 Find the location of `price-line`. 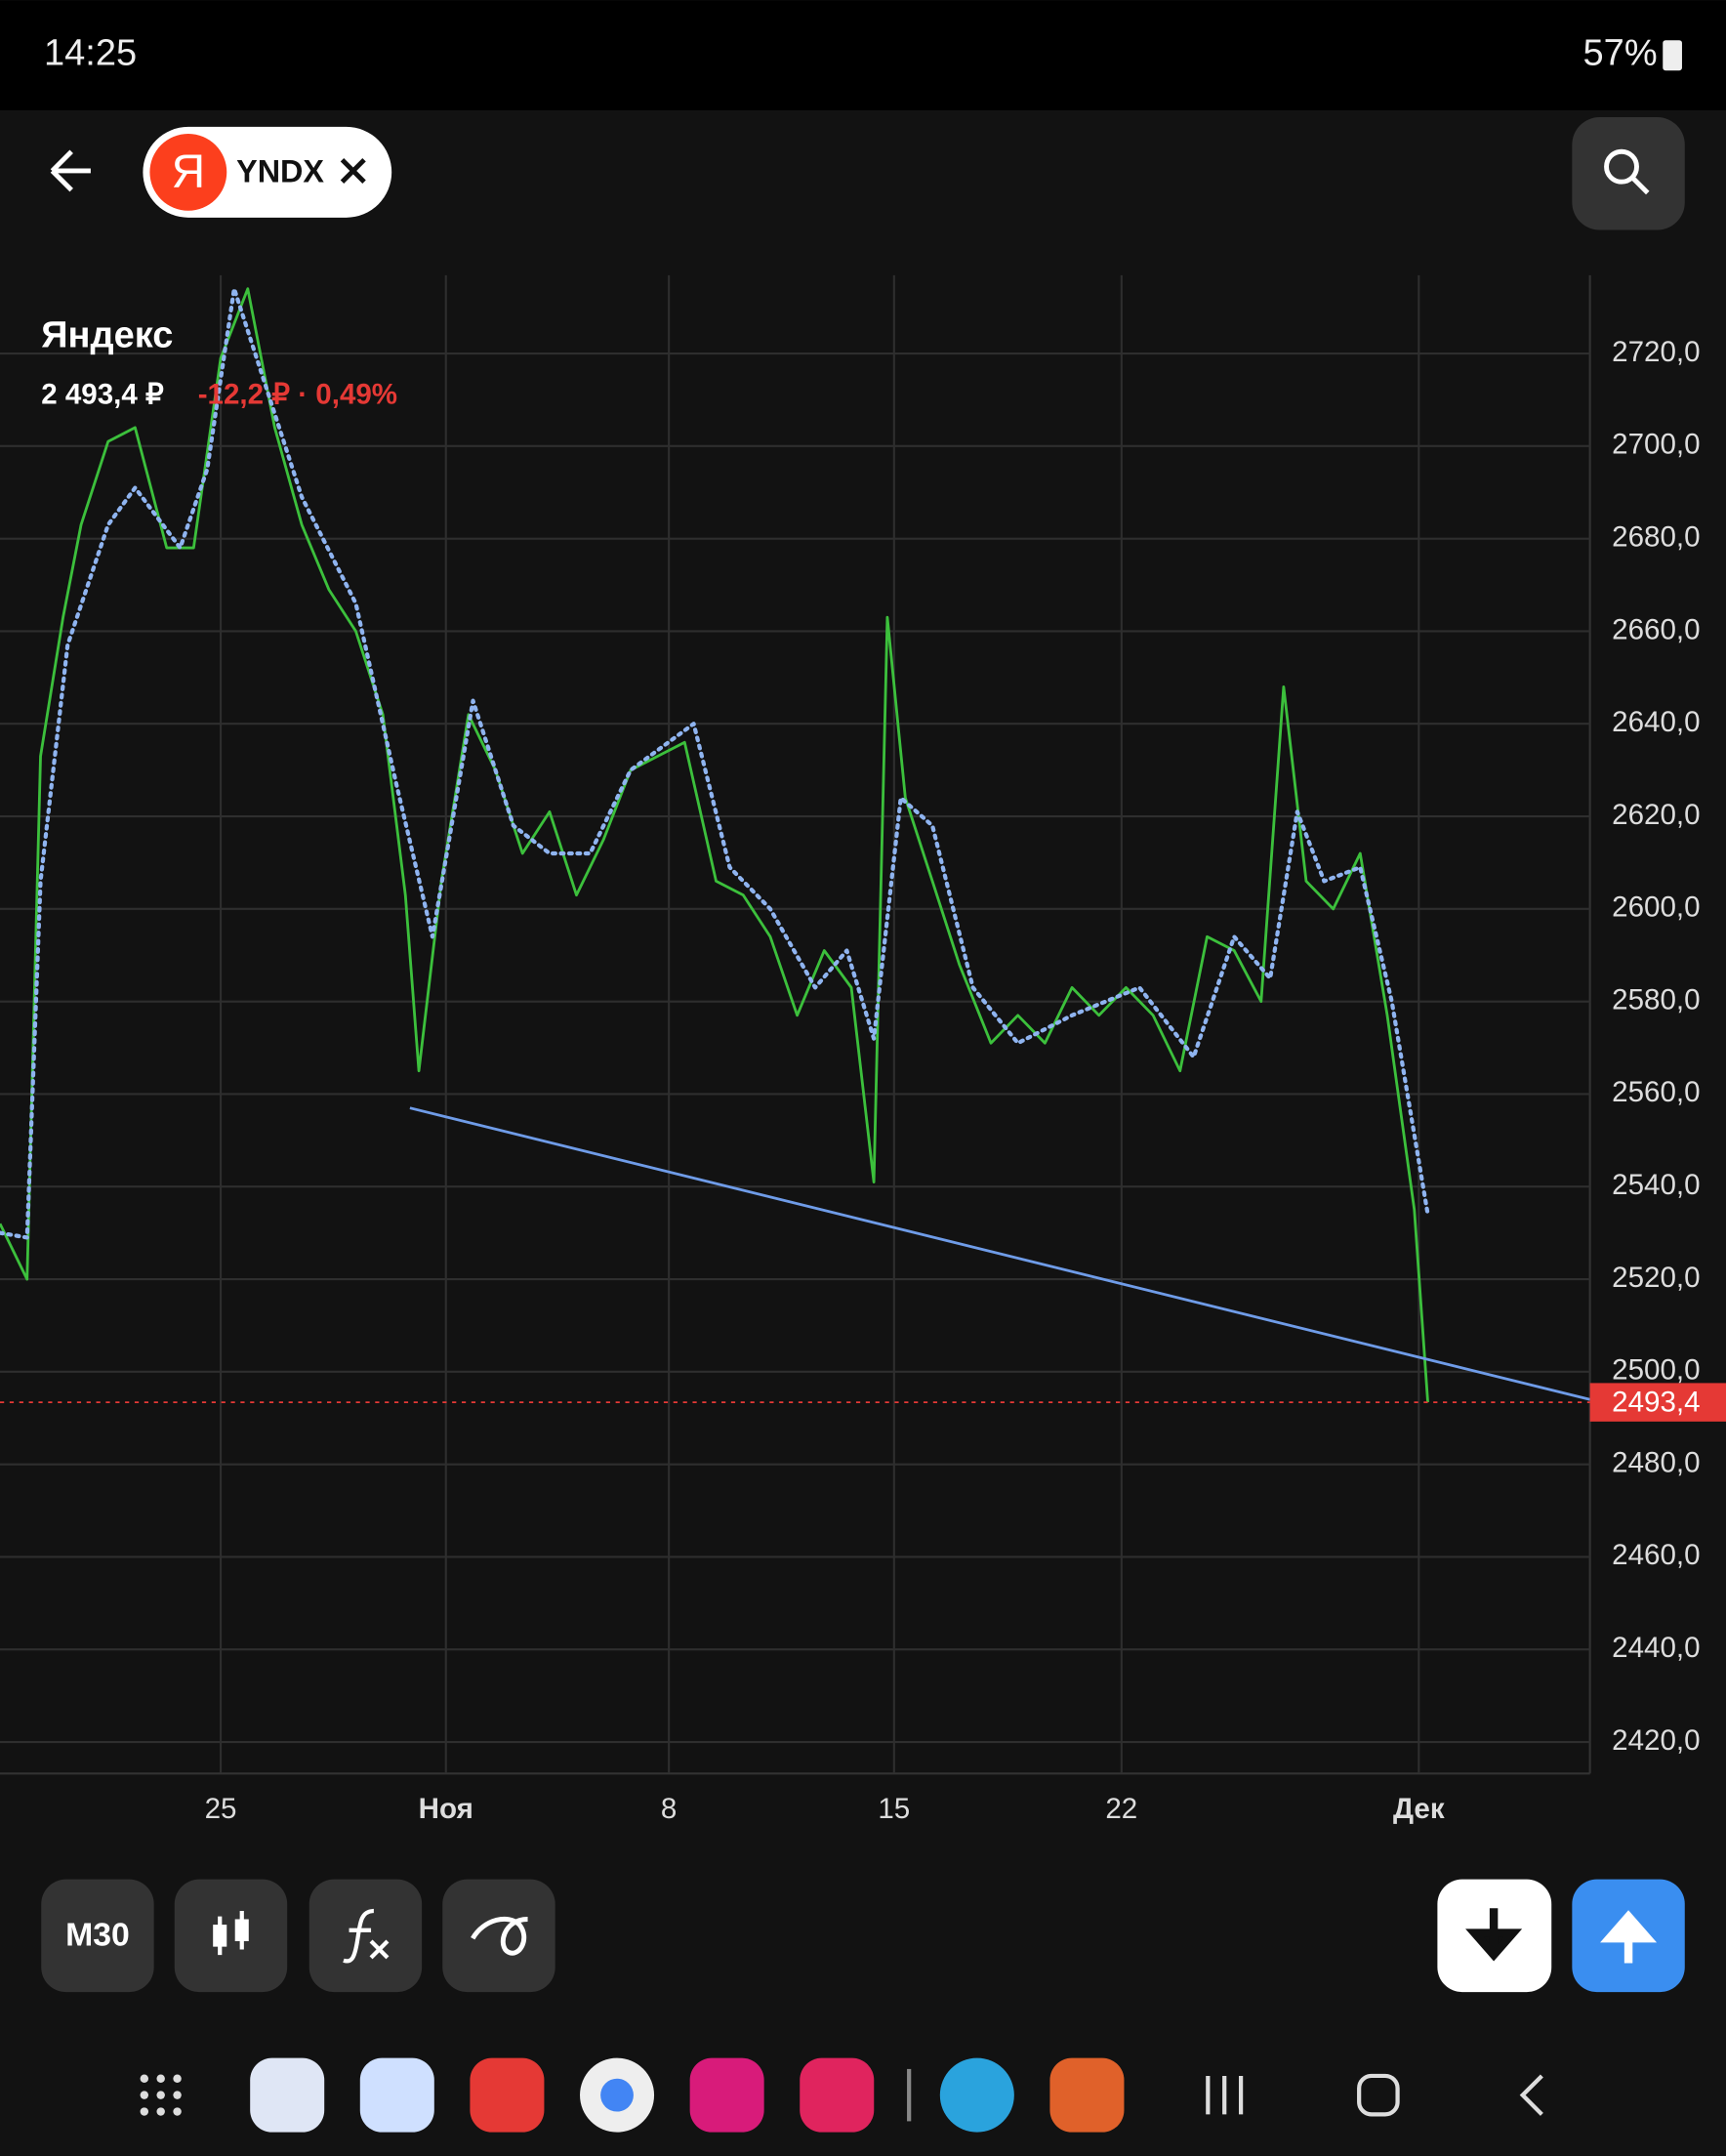

price-line is located at coordinates (1000, 1254).